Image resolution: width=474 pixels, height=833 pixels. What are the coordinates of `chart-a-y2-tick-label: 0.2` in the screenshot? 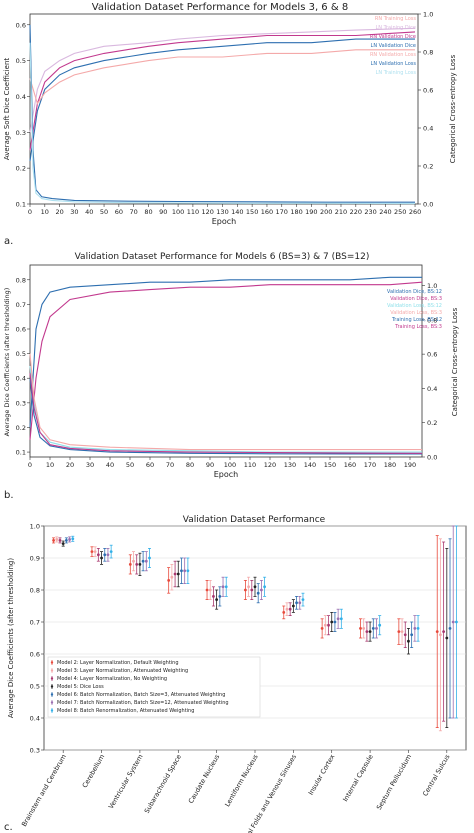 It's located at (428, 167).